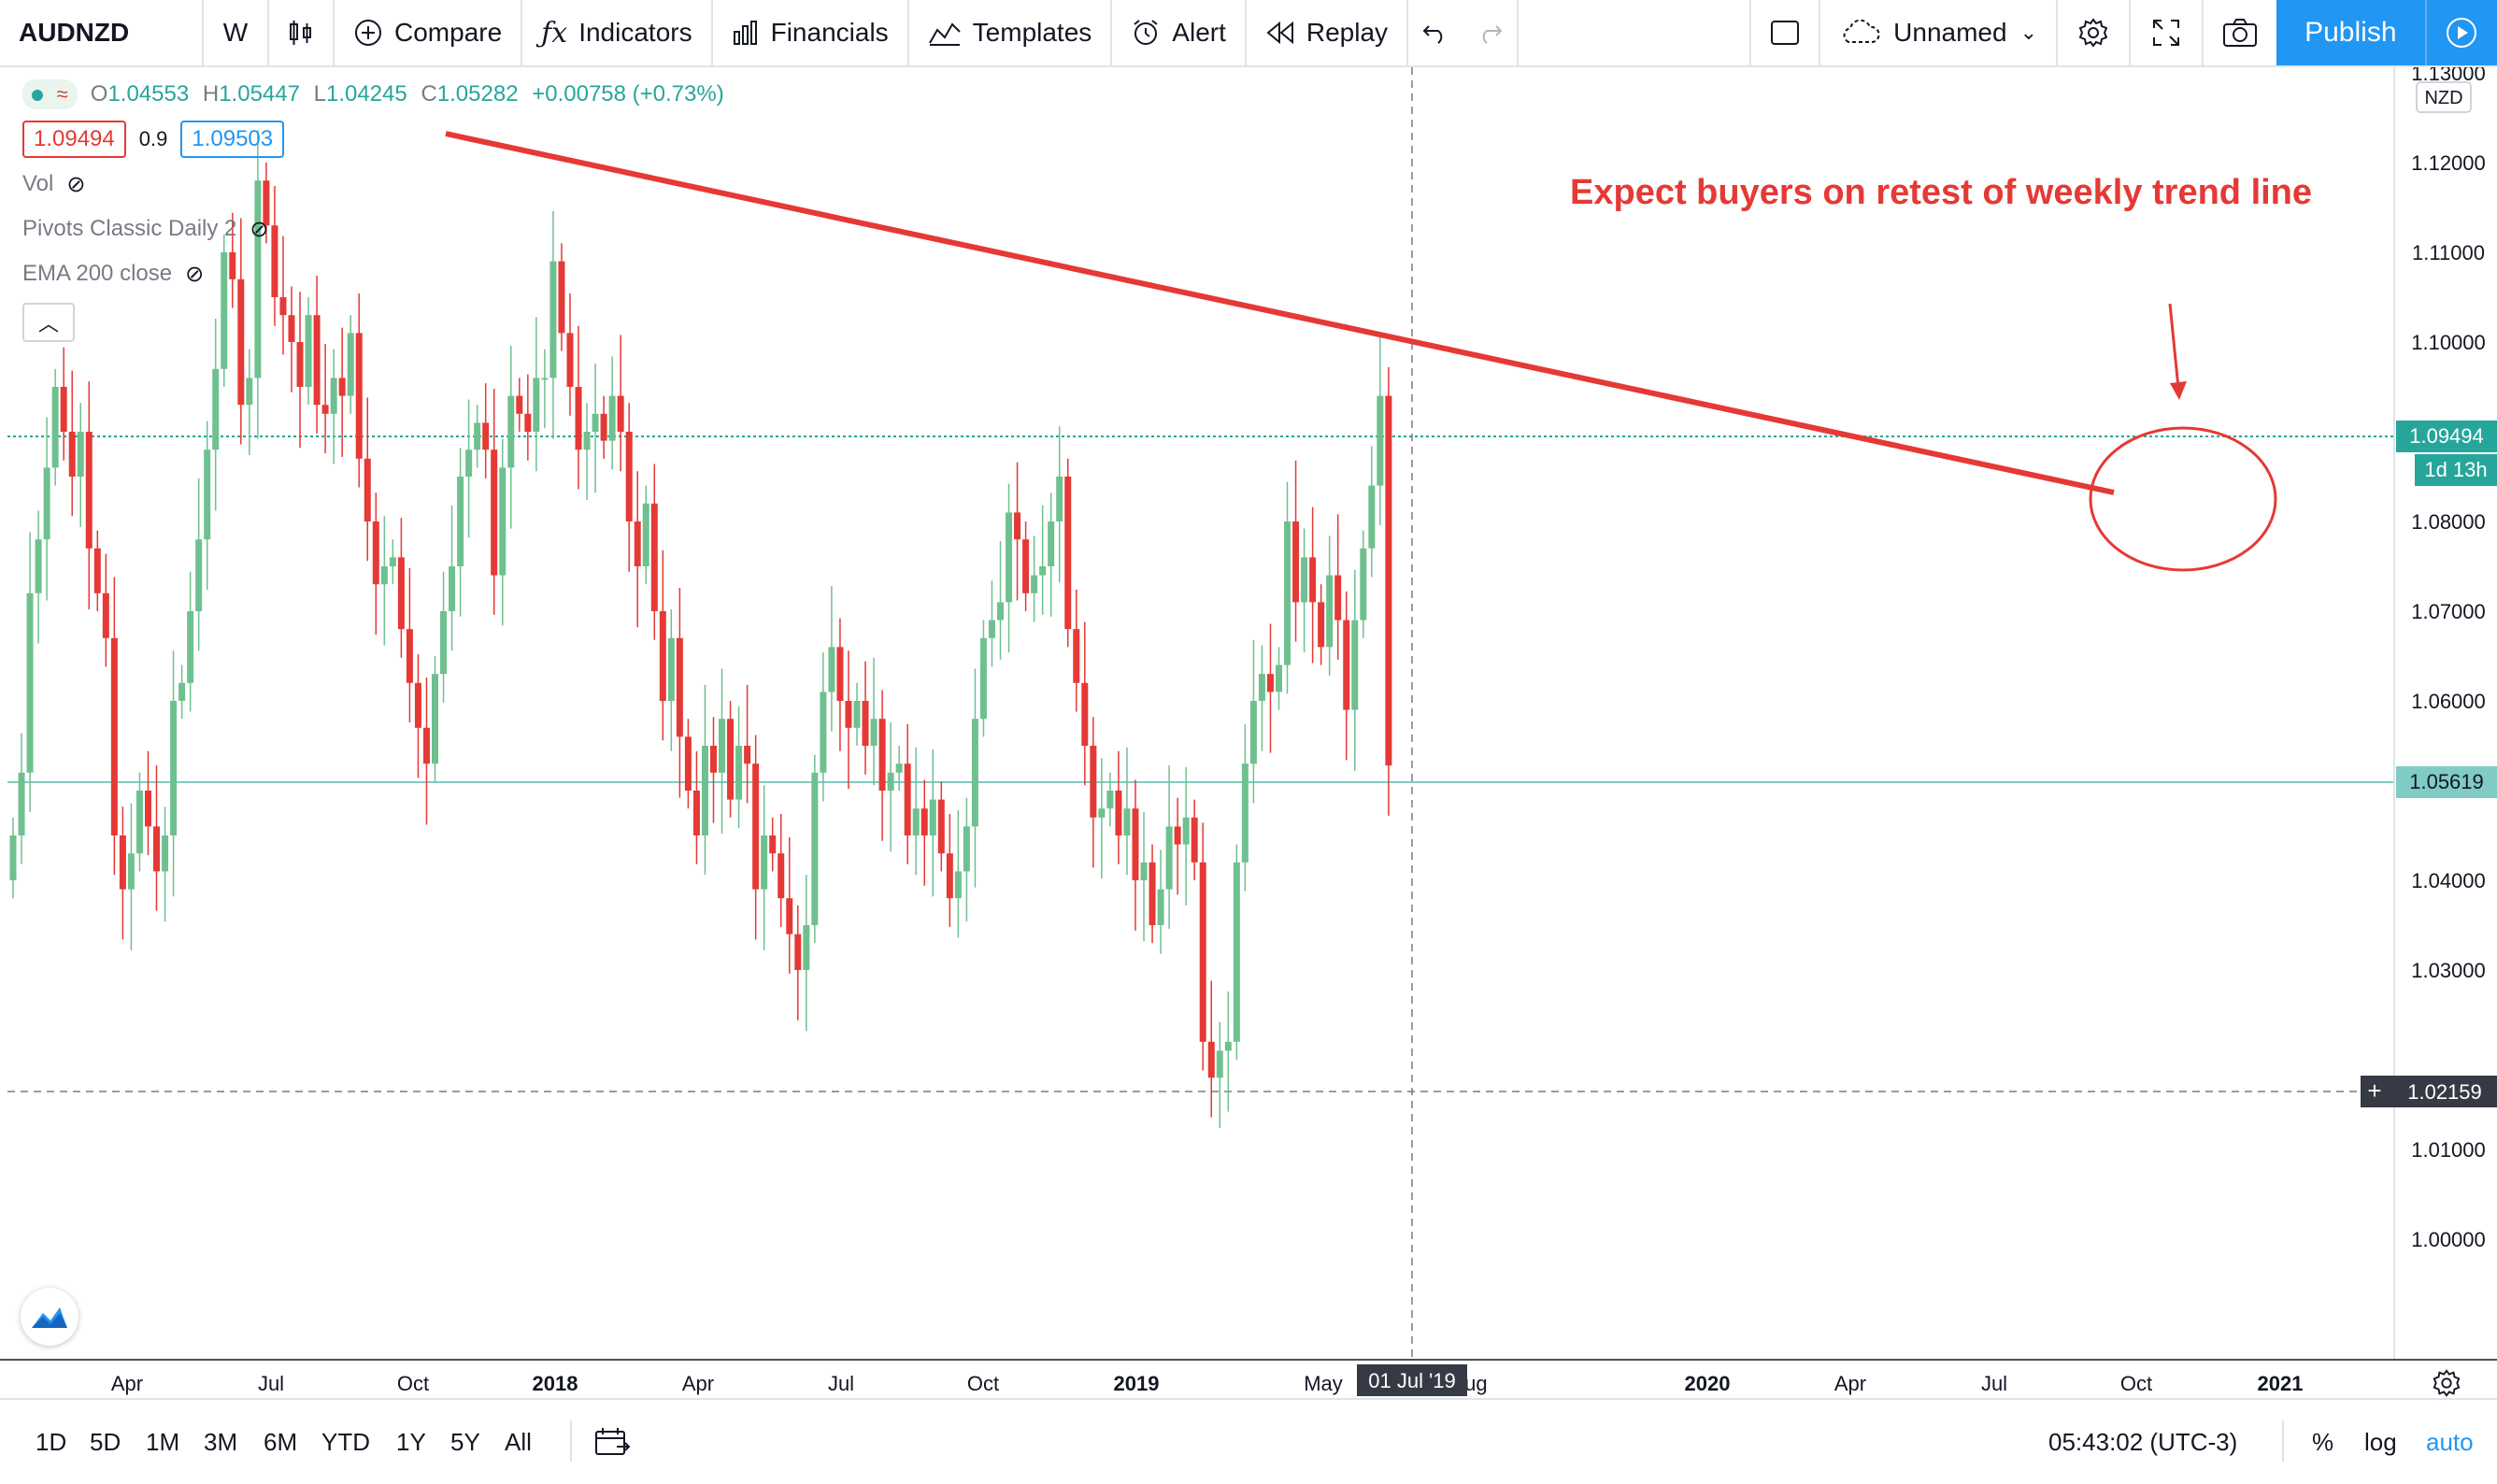 Image resolution: width=2497 pixels, height=1484 pixels. What do you see at coordinates (1323, 1383) in the screenshot?
I see `time-tick-label: May` at bounding box center [1323, 1383].